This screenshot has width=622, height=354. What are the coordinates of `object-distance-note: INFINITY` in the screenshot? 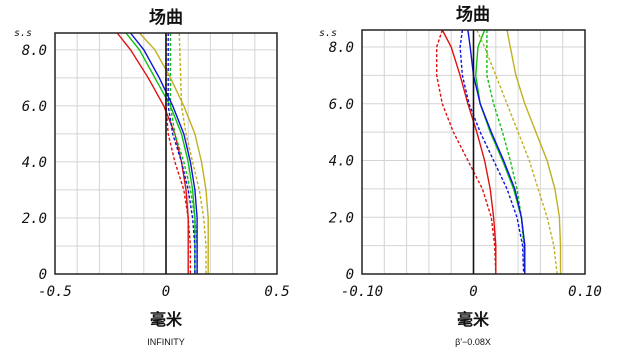 It's located at (166, 342).